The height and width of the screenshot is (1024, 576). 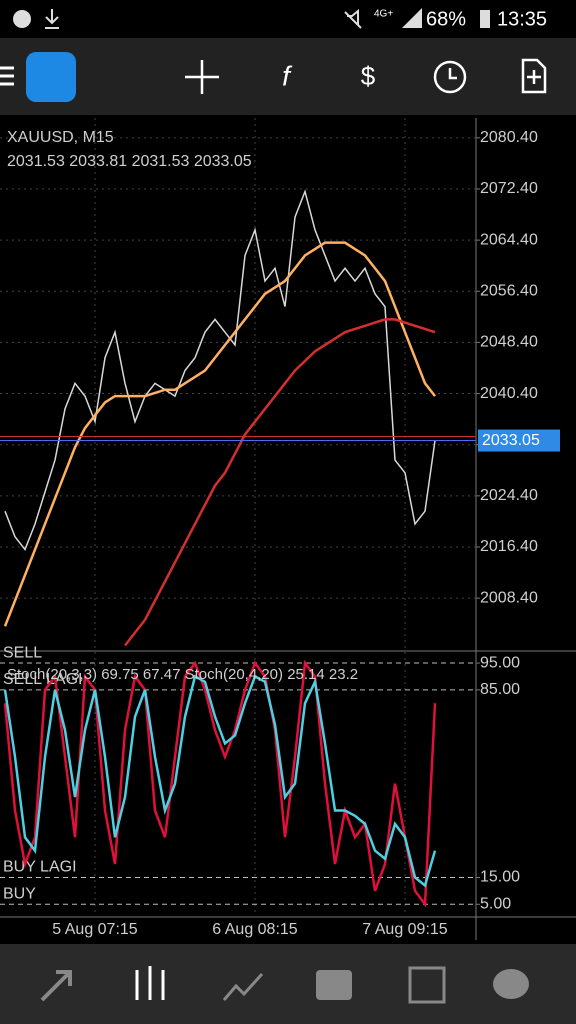 What do you see at coordinates (509, 342) in the screenshot?
I see `y-tick-label: 2048.40` at bounding box center [509, 342].